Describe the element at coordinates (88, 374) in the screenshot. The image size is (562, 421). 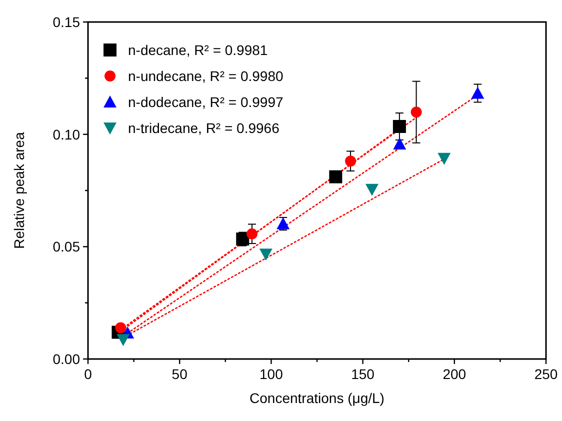
I see `x-tick-label: 0` at that location.